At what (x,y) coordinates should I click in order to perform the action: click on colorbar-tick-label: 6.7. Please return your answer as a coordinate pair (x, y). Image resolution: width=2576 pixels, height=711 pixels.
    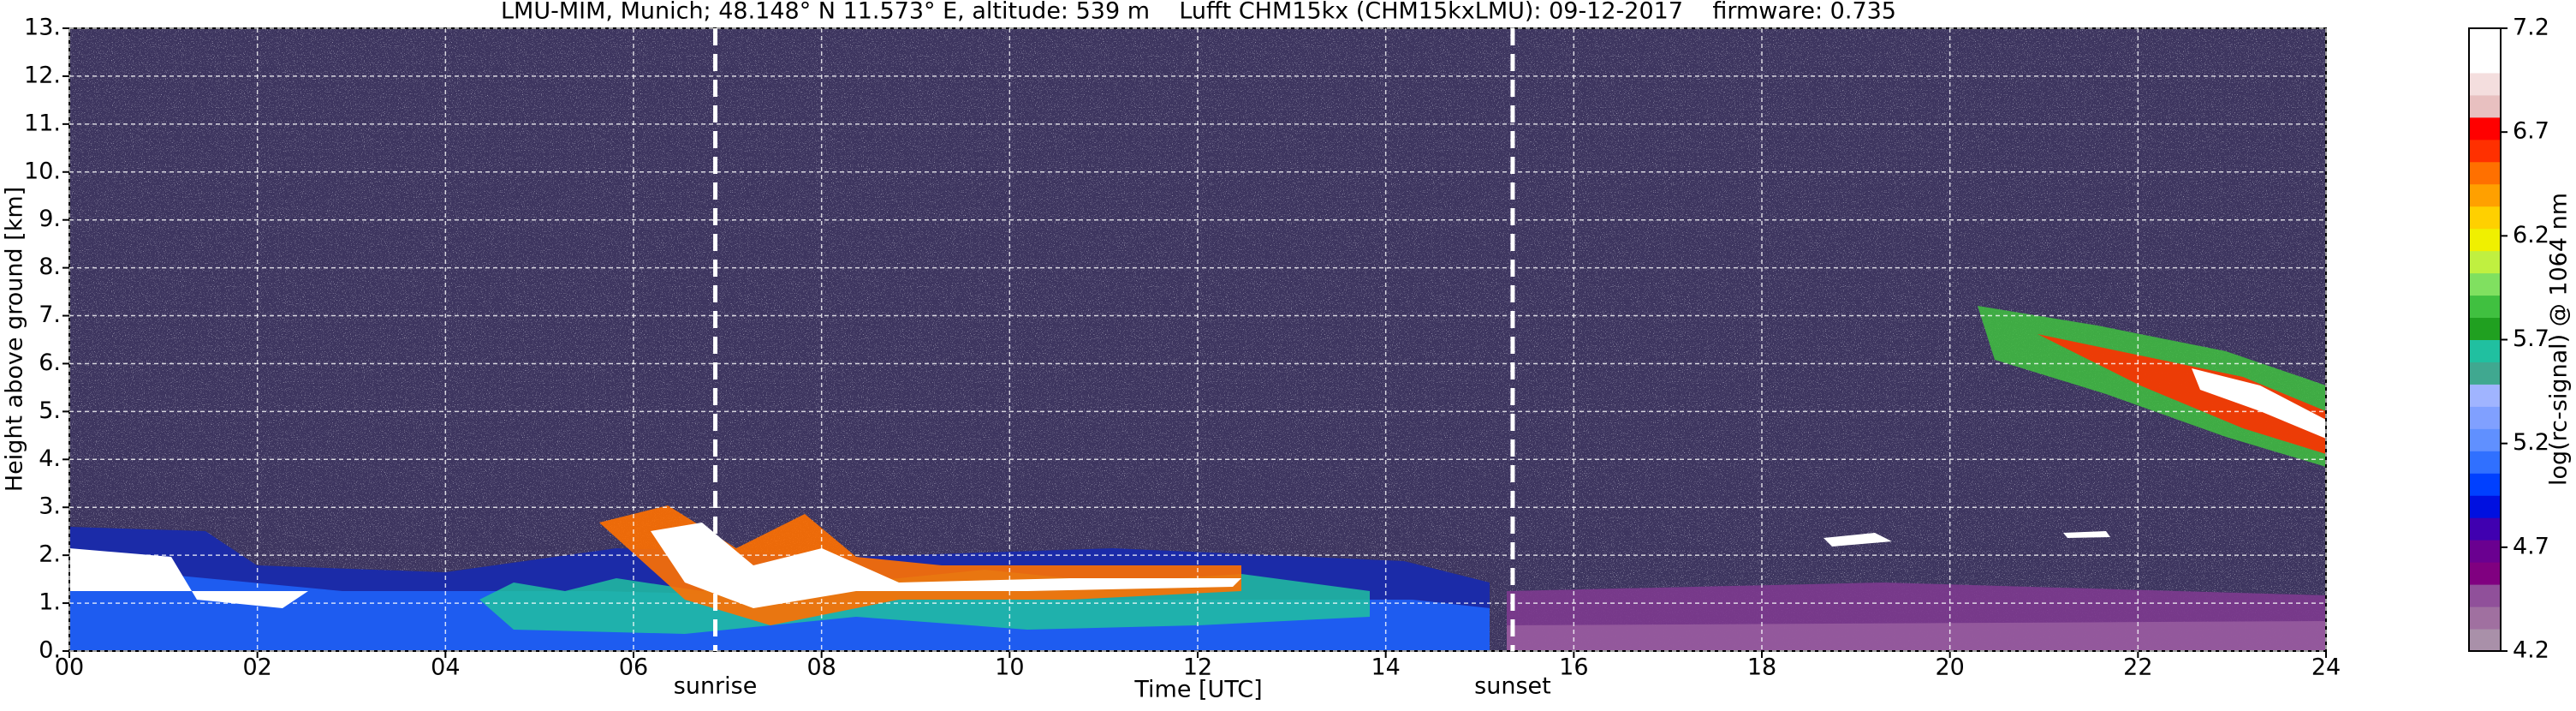
    Looking at the image, I should click on (2531, 131).